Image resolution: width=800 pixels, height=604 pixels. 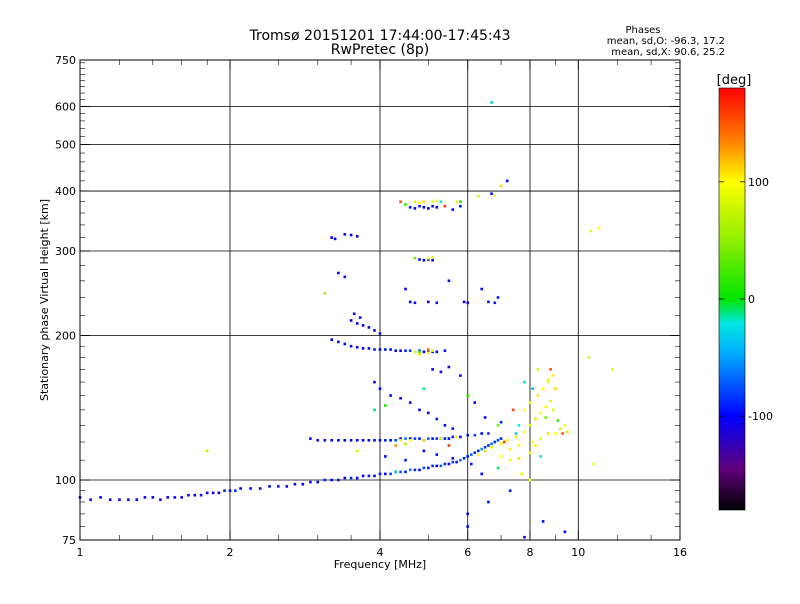 I want to click on stats-x-mode: mean, sd,X: 90.6, 25.2, so click(x=668, y=52).